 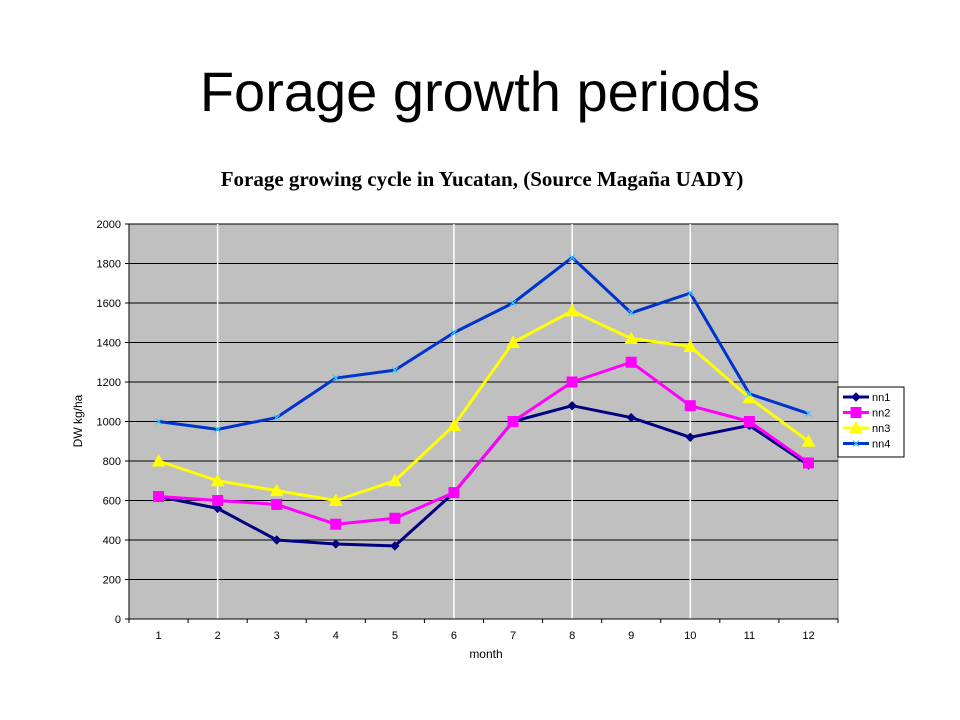 I want to click on x-tick-label: 2, so click(x=218, y=636).